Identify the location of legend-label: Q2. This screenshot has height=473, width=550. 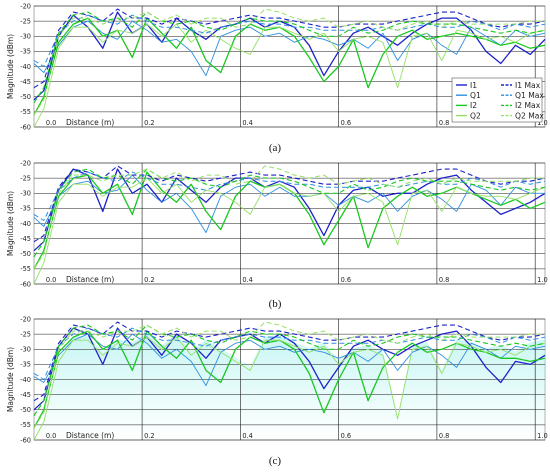
(475, 115).